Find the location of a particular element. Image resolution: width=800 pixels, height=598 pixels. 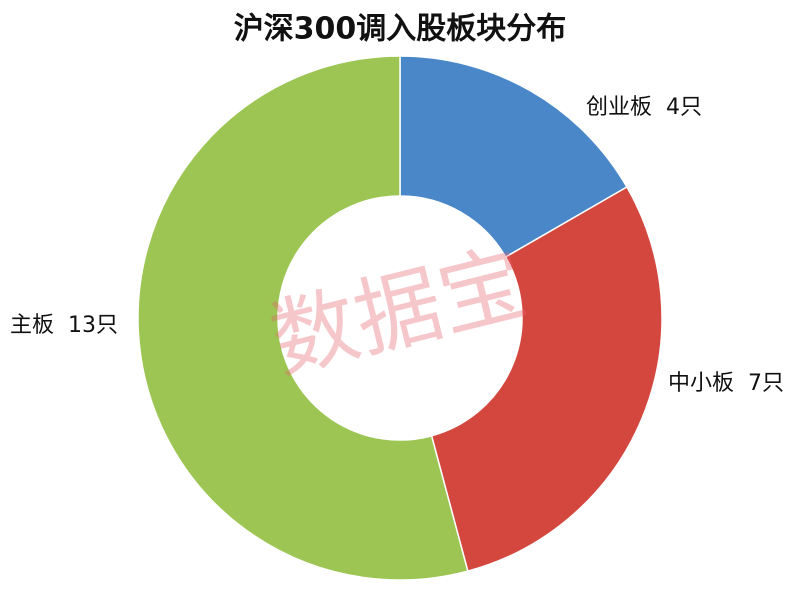

slice-label: 中小板 7只 is located at coordinates (726, 383).